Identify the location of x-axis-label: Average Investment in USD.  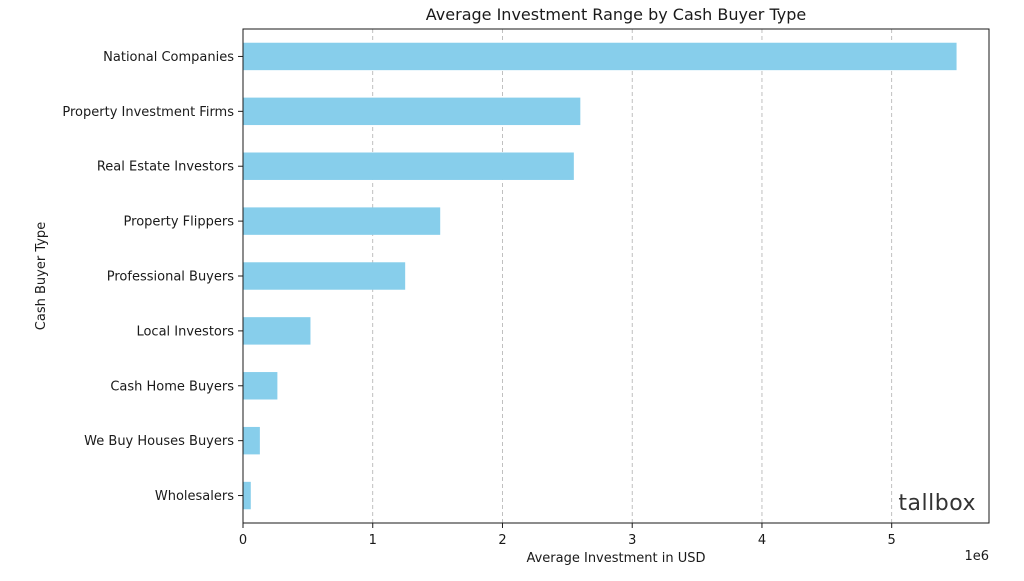
(615, 558).